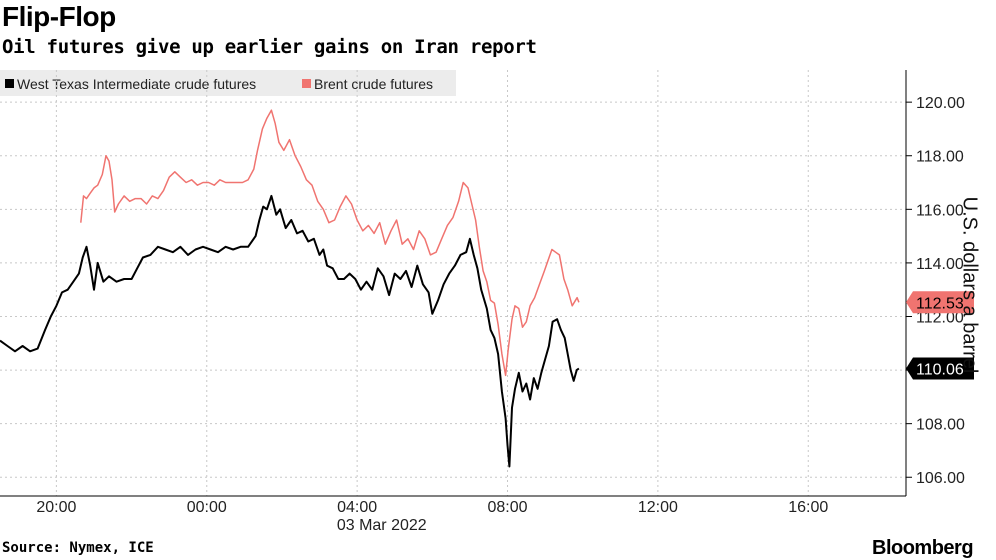 Image resolution: width=996 pixels, height=560 pixels. I want to click on legend-item-wti: West Texas Intermediate crude futures, so click(130, 84).